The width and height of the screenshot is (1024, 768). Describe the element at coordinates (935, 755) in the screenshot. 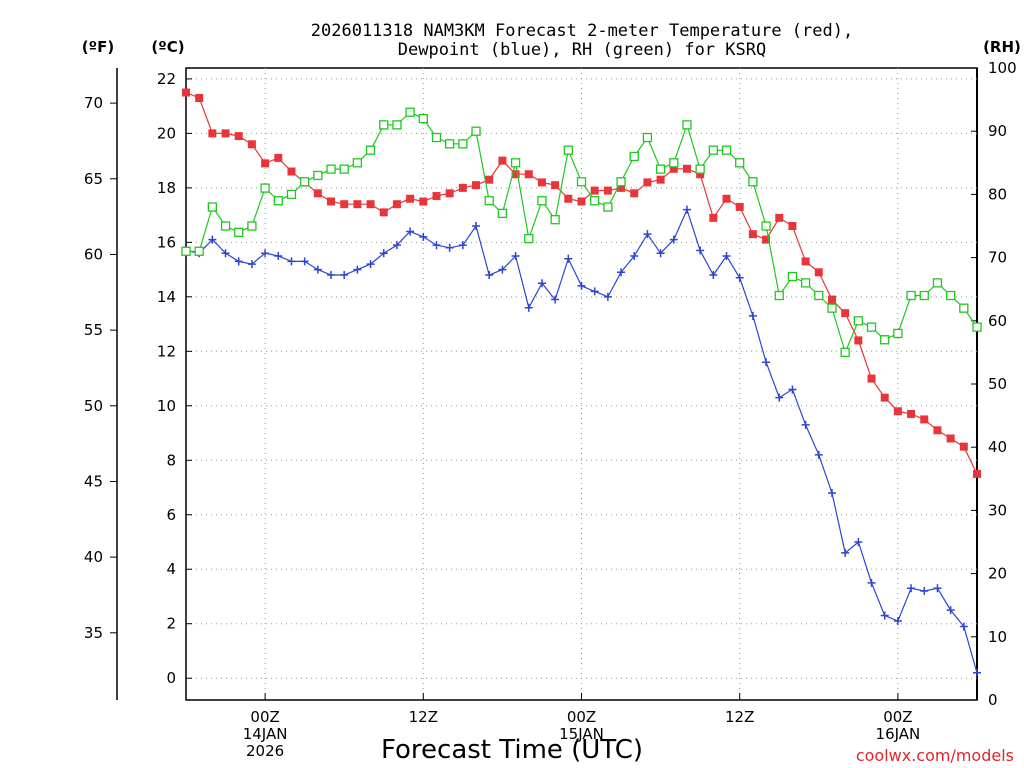

I see `credit-link: coolwx.com/models` at that location.